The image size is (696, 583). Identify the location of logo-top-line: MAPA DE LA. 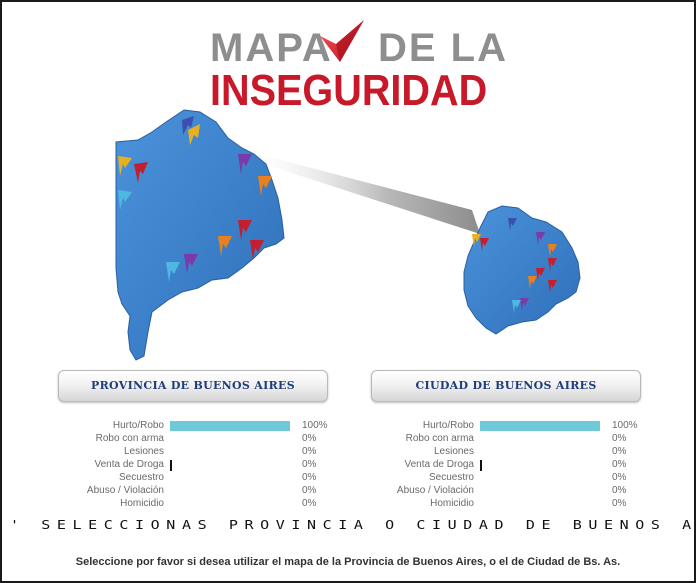
(358, 48).